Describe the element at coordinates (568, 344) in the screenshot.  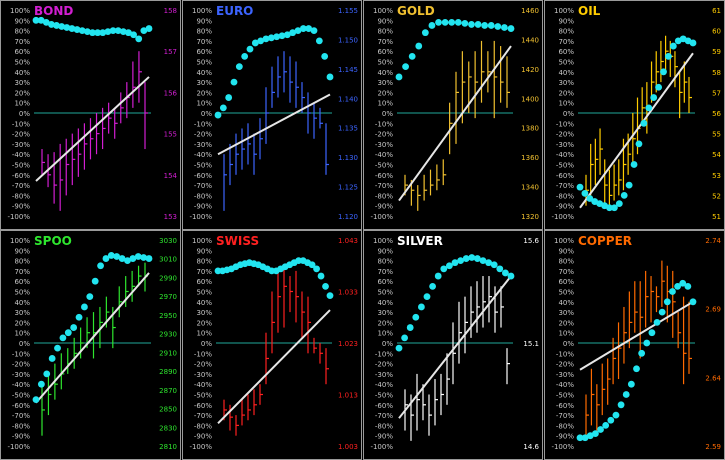
I see `pct-tick-label: 0%` at that location.